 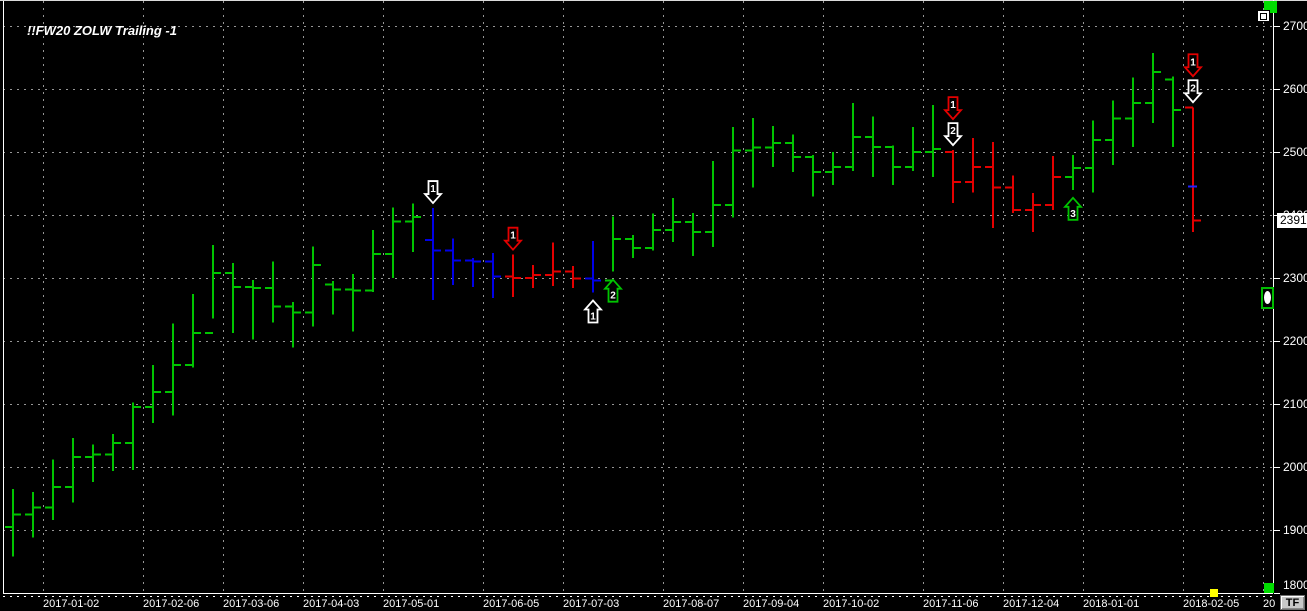 What do you see at coordinates (1073, 214) in the screenshot?
I see `arrow-number: 3` at bounding box center [1073, 214].